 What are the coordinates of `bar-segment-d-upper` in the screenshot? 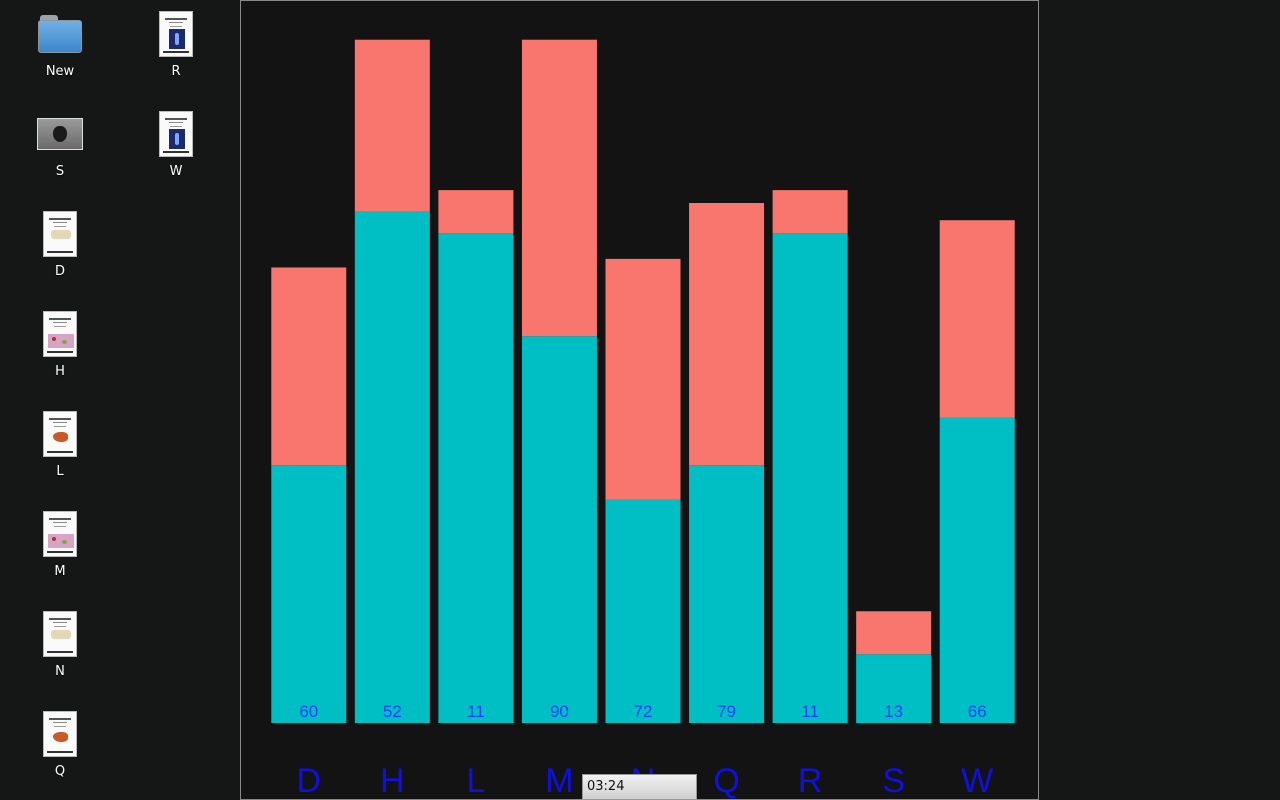 It's located at (309, 366).